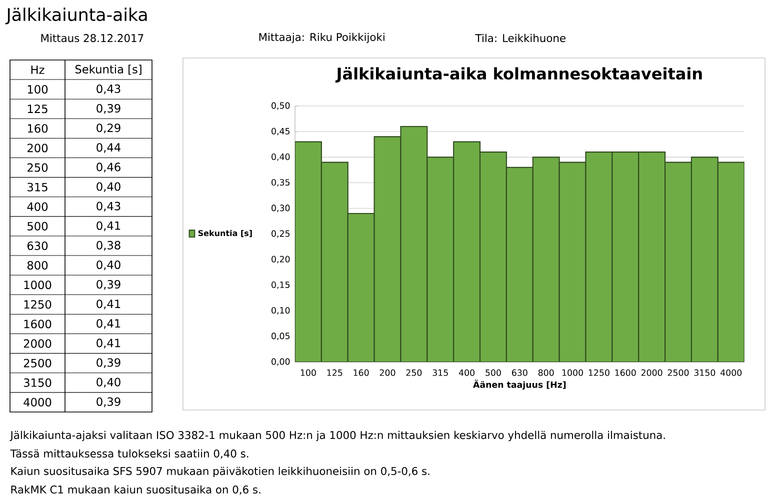 The width and height of the screenshot is (768, 498). What do you see at coordinates (37, 206) in the screenshot?
I see `category-label: 400` at bounding box center [37, 206].